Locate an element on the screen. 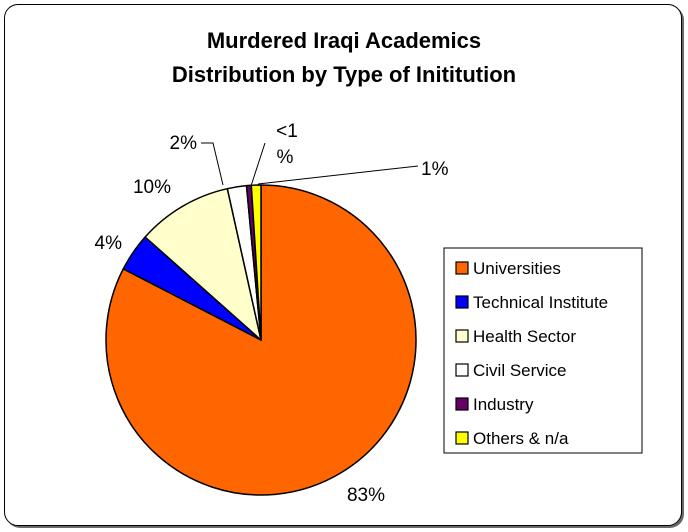 This screenshot has height=532, width=688. legend-swatch-industry is located at coordinates (462, 404).